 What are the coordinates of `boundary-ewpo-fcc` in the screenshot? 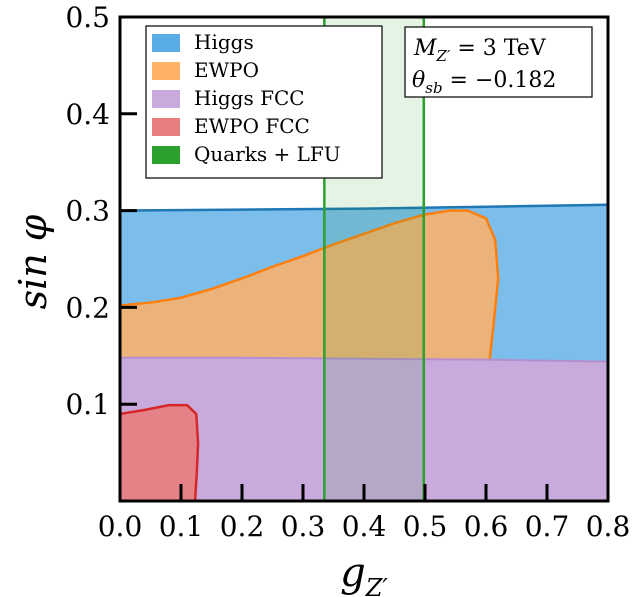 It's located at (160, 452).